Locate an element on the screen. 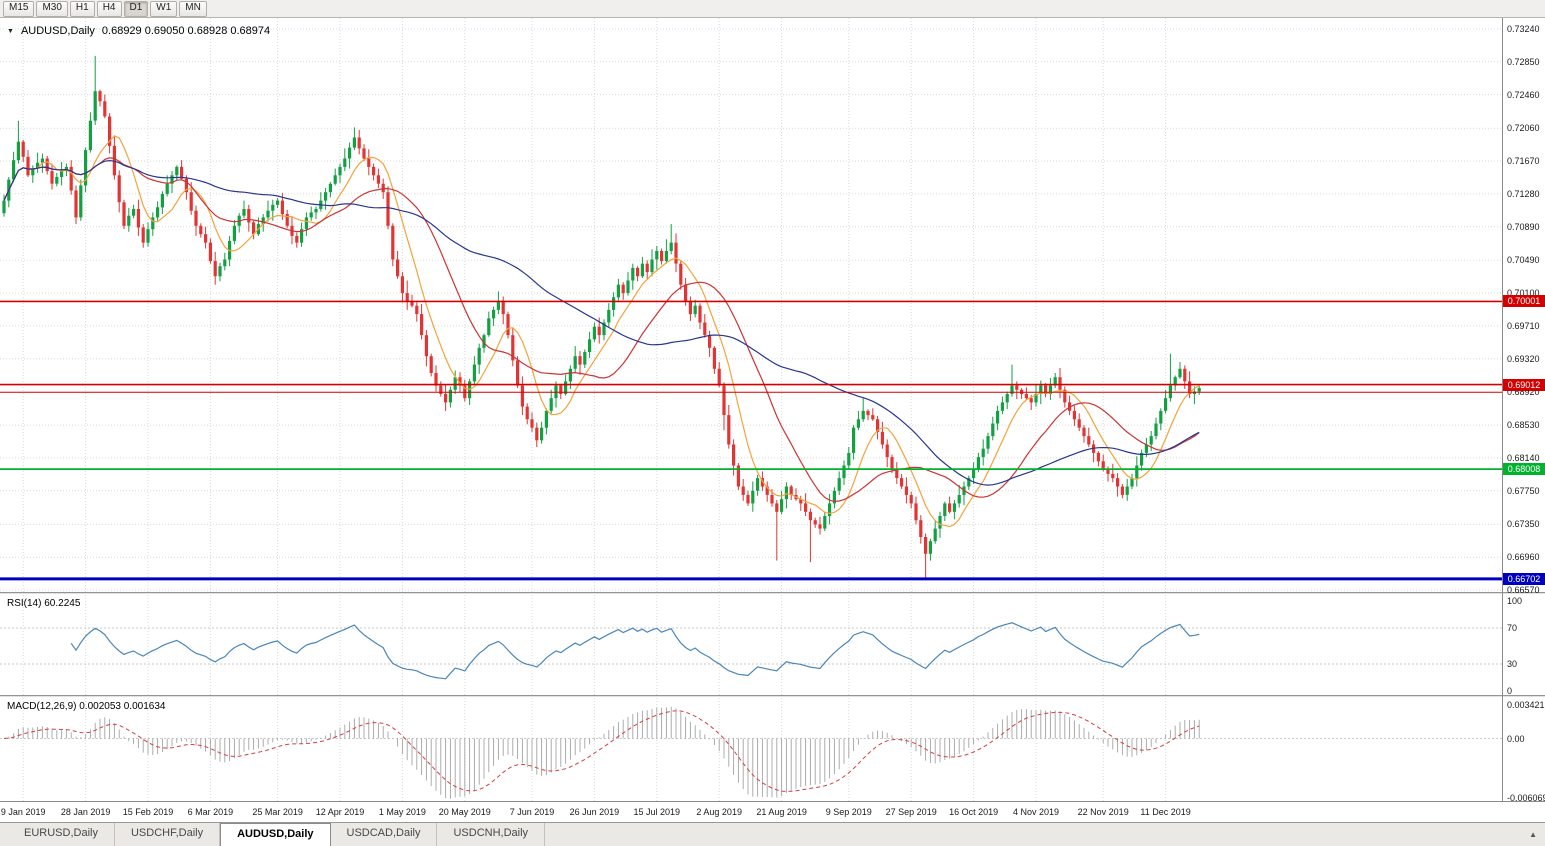  tab-eurusd-daily: EURUSD,Daily is located at coordinates (61, 834).